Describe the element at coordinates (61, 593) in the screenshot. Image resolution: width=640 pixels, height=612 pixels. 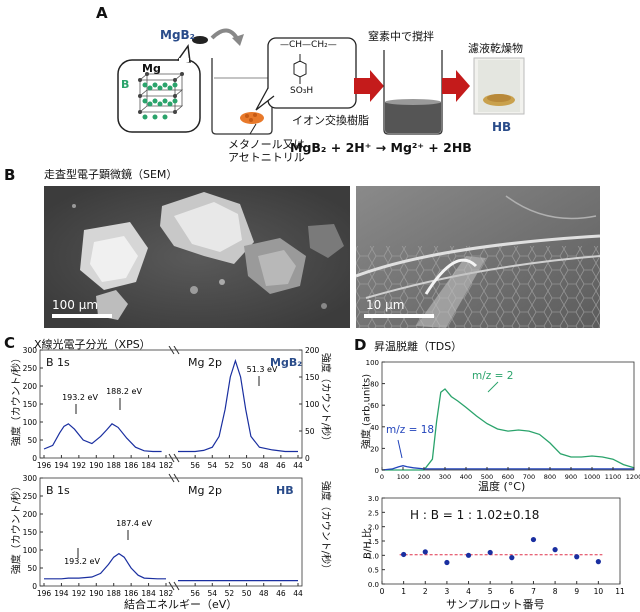
I see `xps-xtick-label: 194` at that location.